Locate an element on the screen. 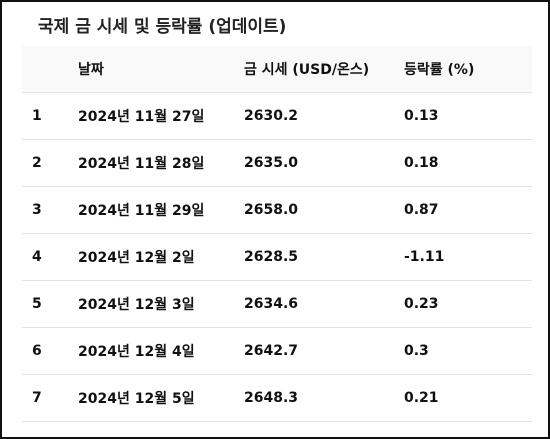 The image size is (550, 439). table-cell: 7 is located at coordinates (48, 398).